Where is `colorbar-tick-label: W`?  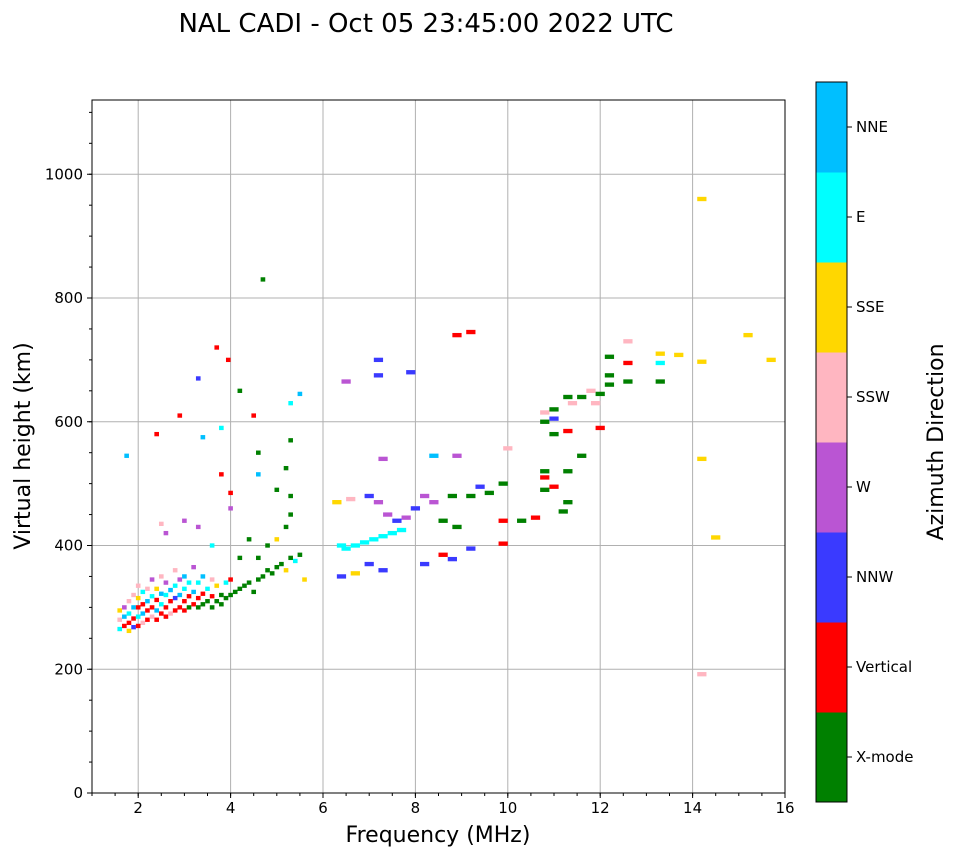
colorbar-tick-label: W is located at coordinates (863, 487).